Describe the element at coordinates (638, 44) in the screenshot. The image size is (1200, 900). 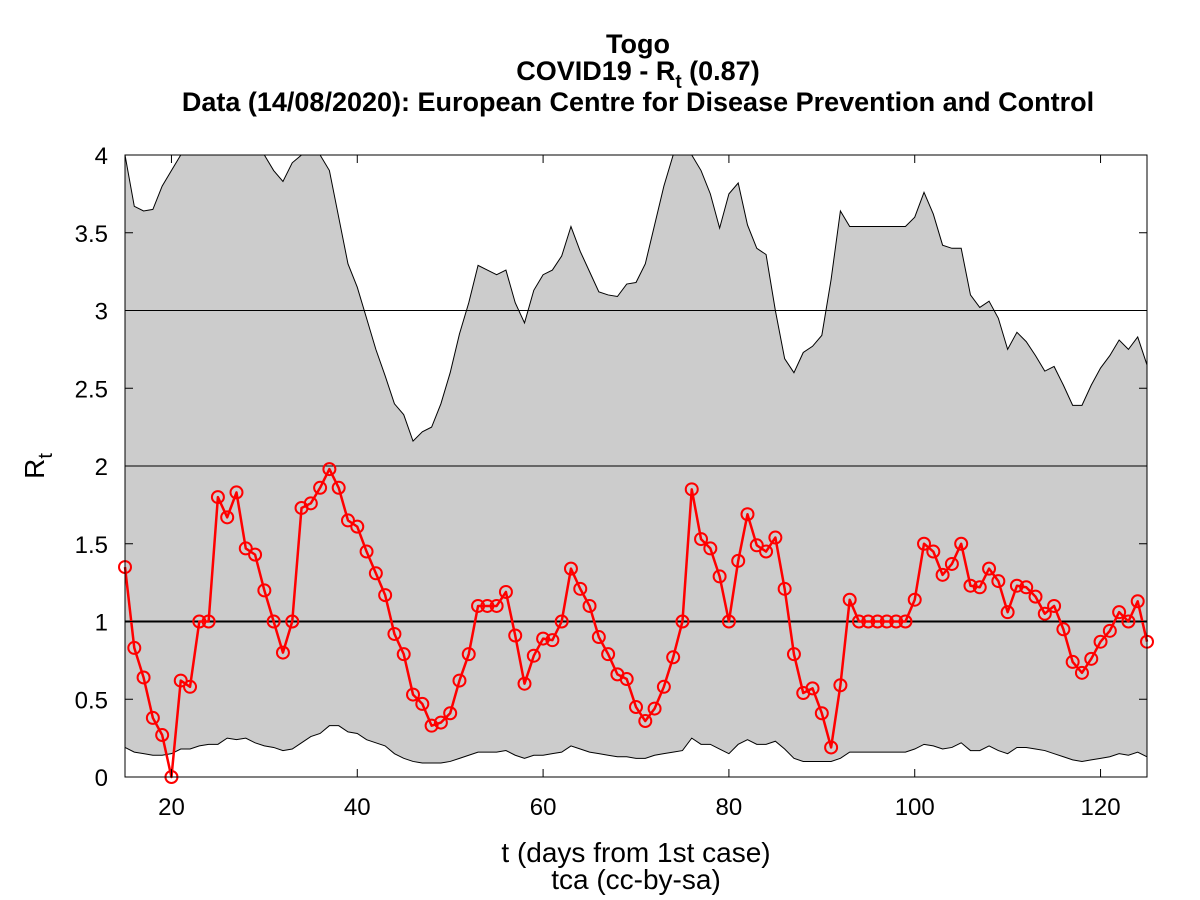
I see `title-country: Togo` at that location.